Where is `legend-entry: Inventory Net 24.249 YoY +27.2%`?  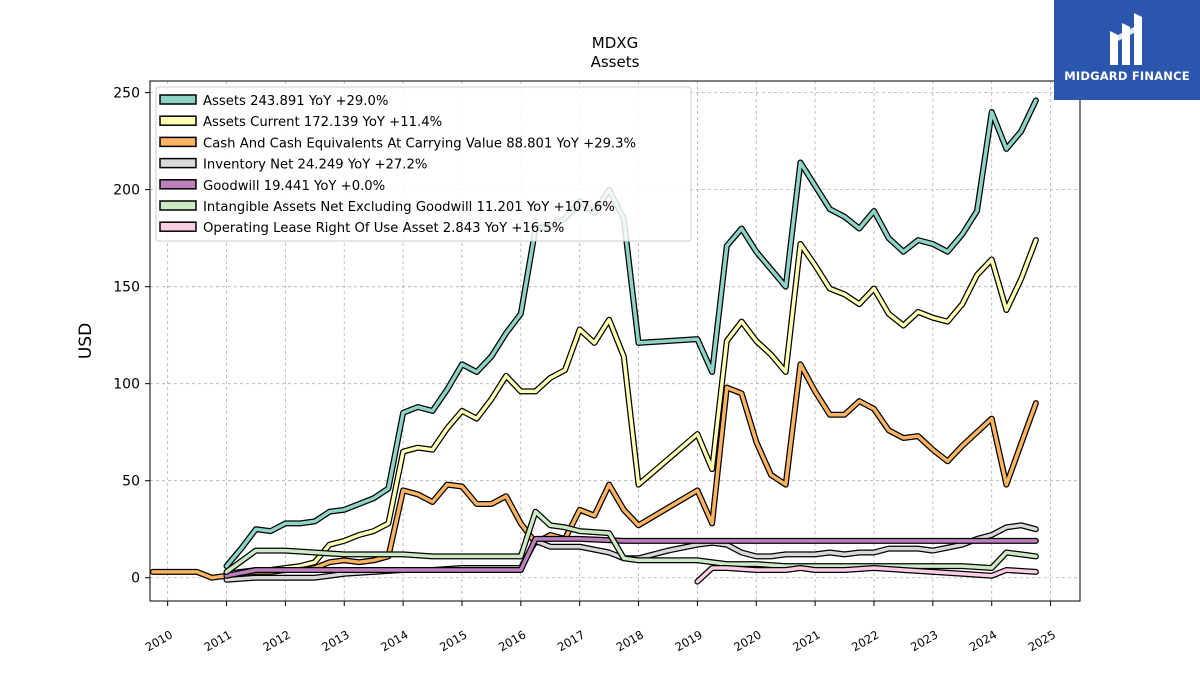 legend-entry: Inventory Net 24.249 YoY +27.2% is located at coordinates (293, 165).